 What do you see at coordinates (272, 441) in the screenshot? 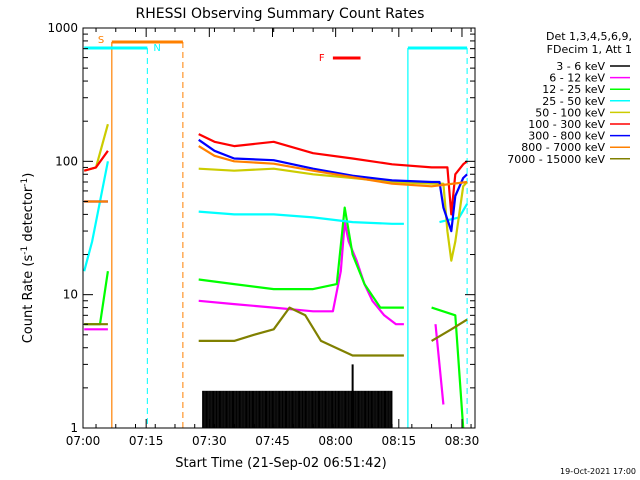
I see `x-tick-label: 07:45` at bounding box center [272, 441].